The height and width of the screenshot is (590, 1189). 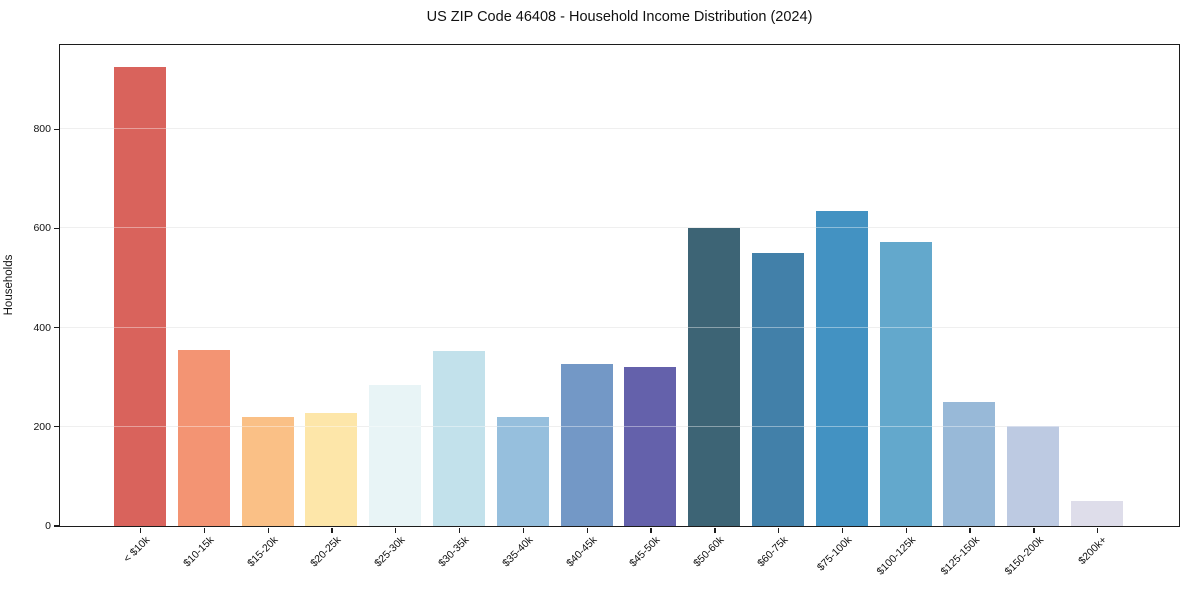 What do you see at coordinates (896, 556) in the screenshot?
I see `x-tick-label: $100-125k` at bounding box center [896, 556].